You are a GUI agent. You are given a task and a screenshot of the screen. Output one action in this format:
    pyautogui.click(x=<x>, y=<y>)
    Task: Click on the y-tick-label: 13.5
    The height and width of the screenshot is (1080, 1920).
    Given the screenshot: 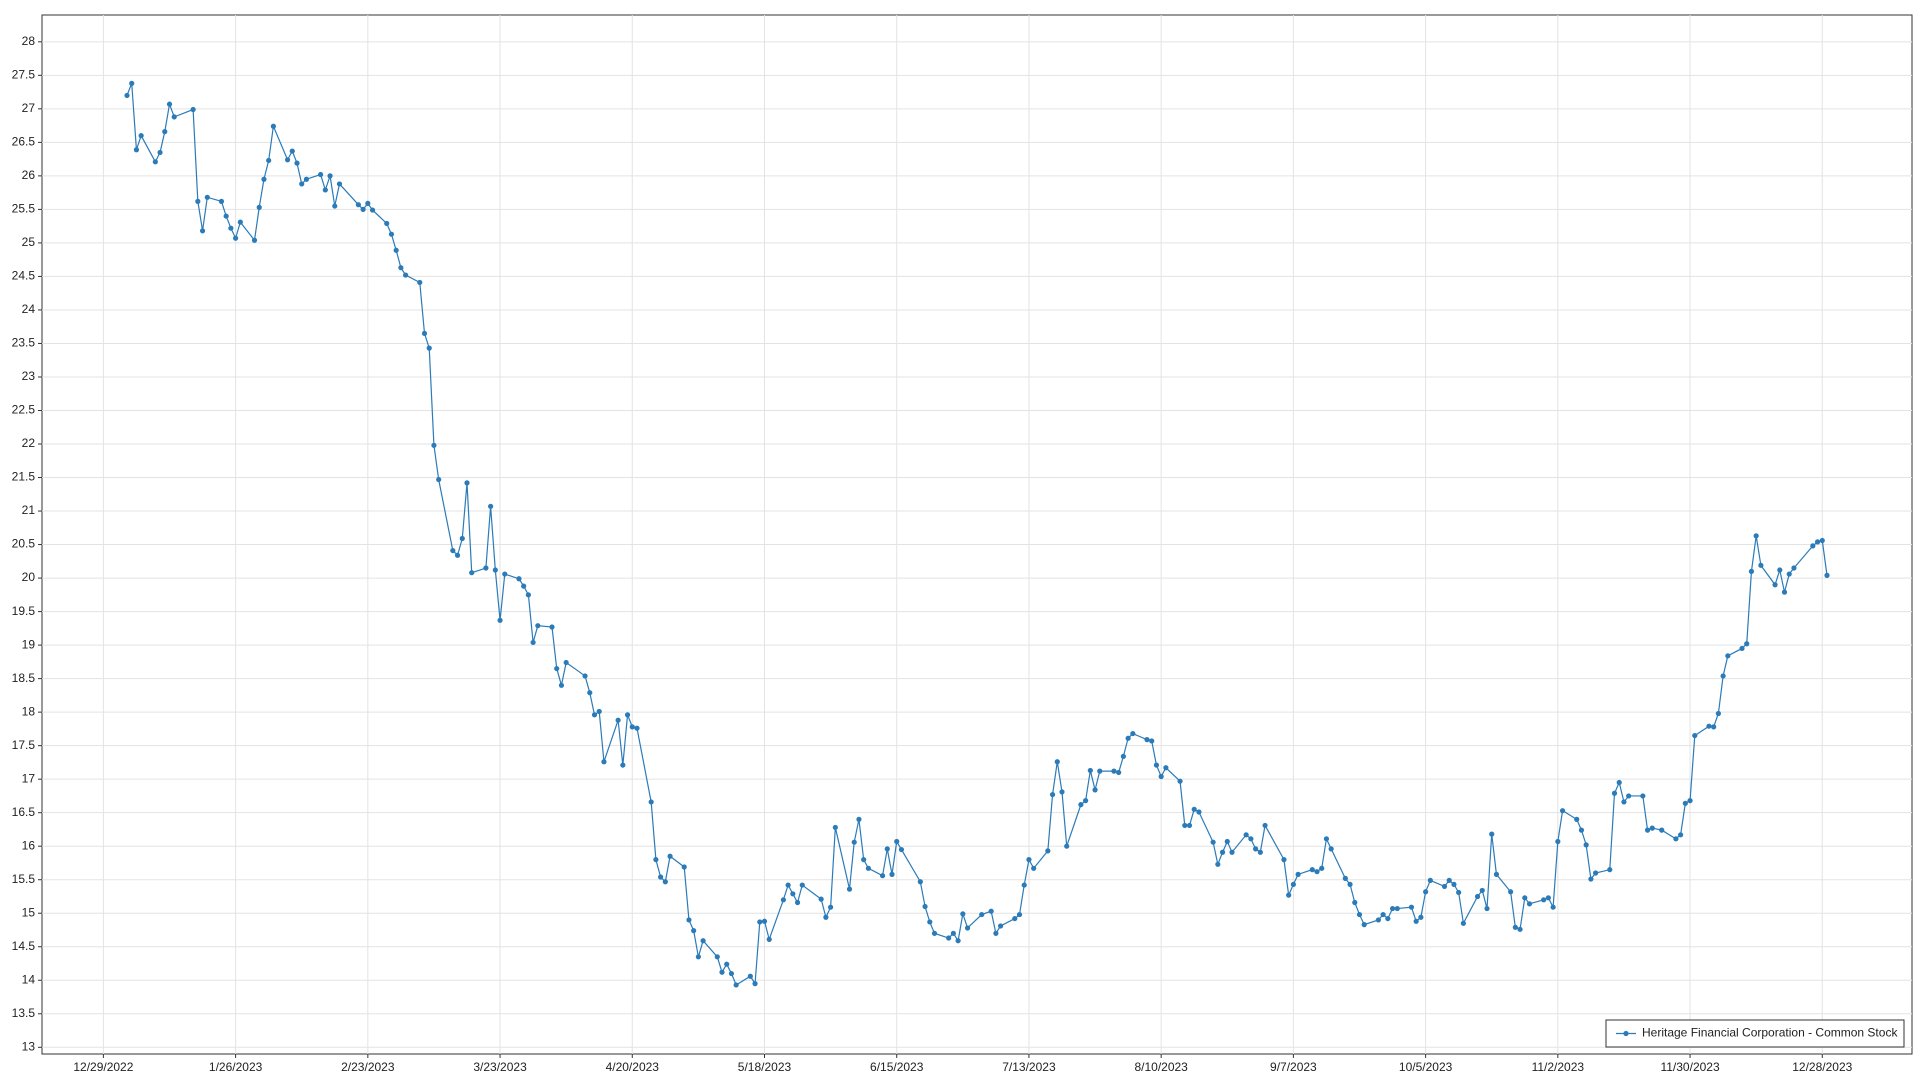 What is the action you would take?
    pyautogui.click(x=24, y=1013)
    